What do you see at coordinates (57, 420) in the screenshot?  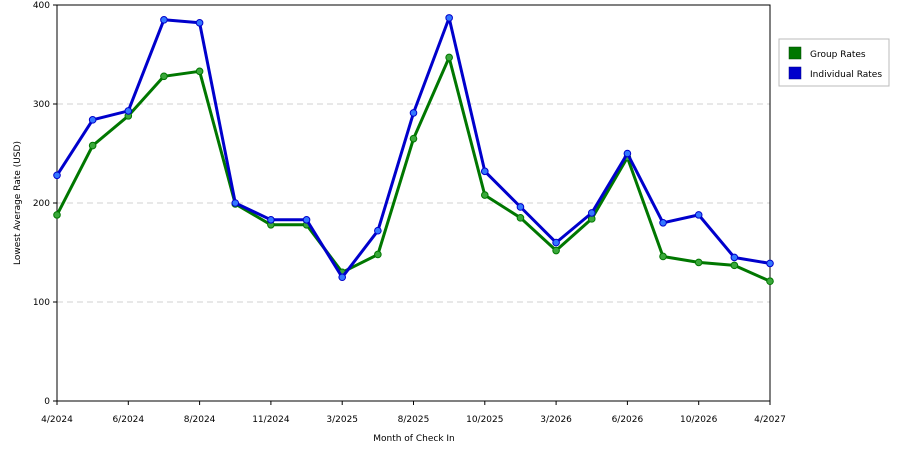 I see `x-tick-label: 4/2024` at bounding box center [57, 420].